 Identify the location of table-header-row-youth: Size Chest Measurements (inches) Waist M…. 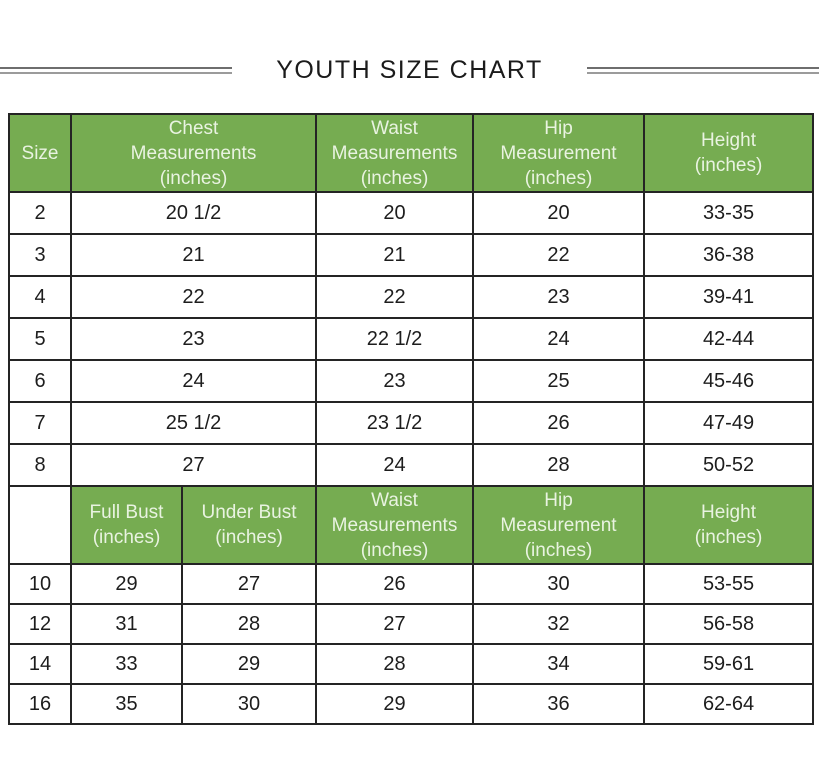
(411, 153).